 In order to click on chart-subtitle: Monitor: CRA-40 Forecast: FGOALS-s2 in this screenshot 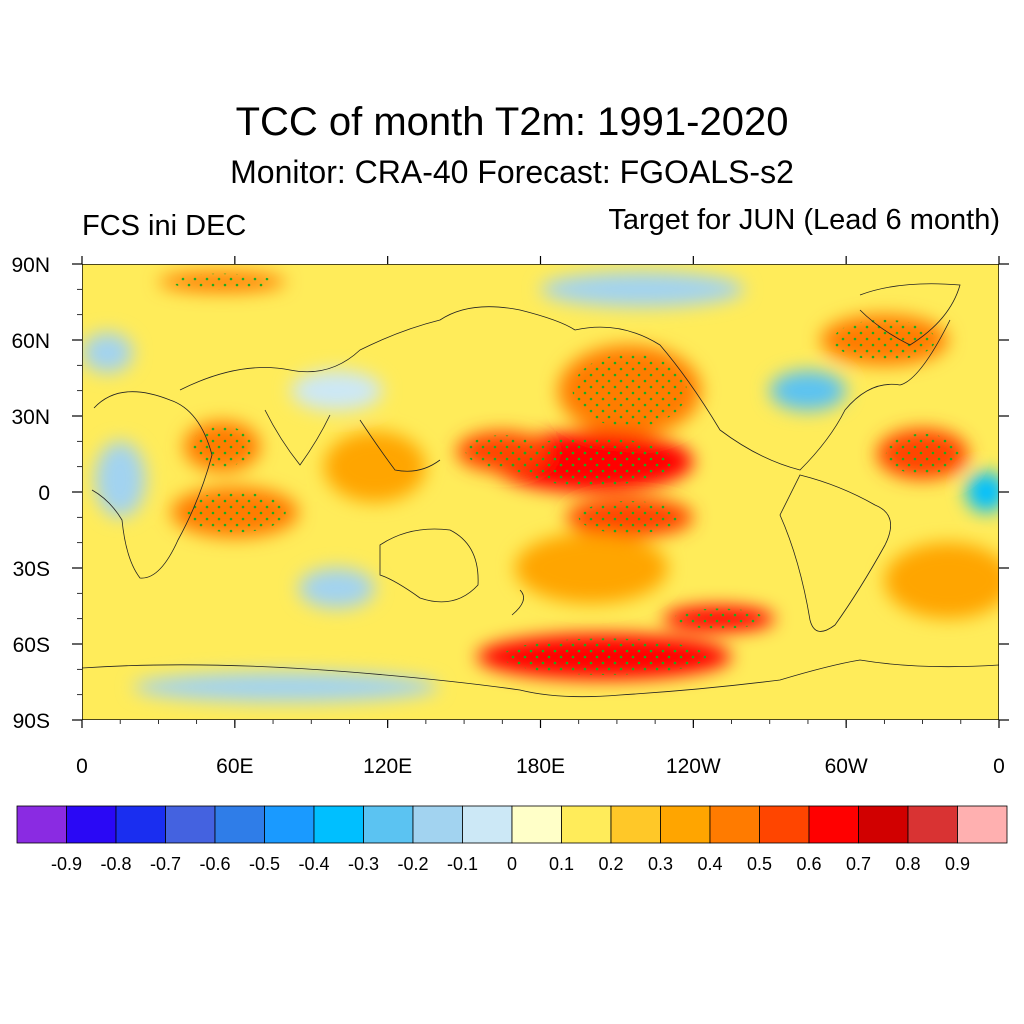, I will do `click(512, 172)`.